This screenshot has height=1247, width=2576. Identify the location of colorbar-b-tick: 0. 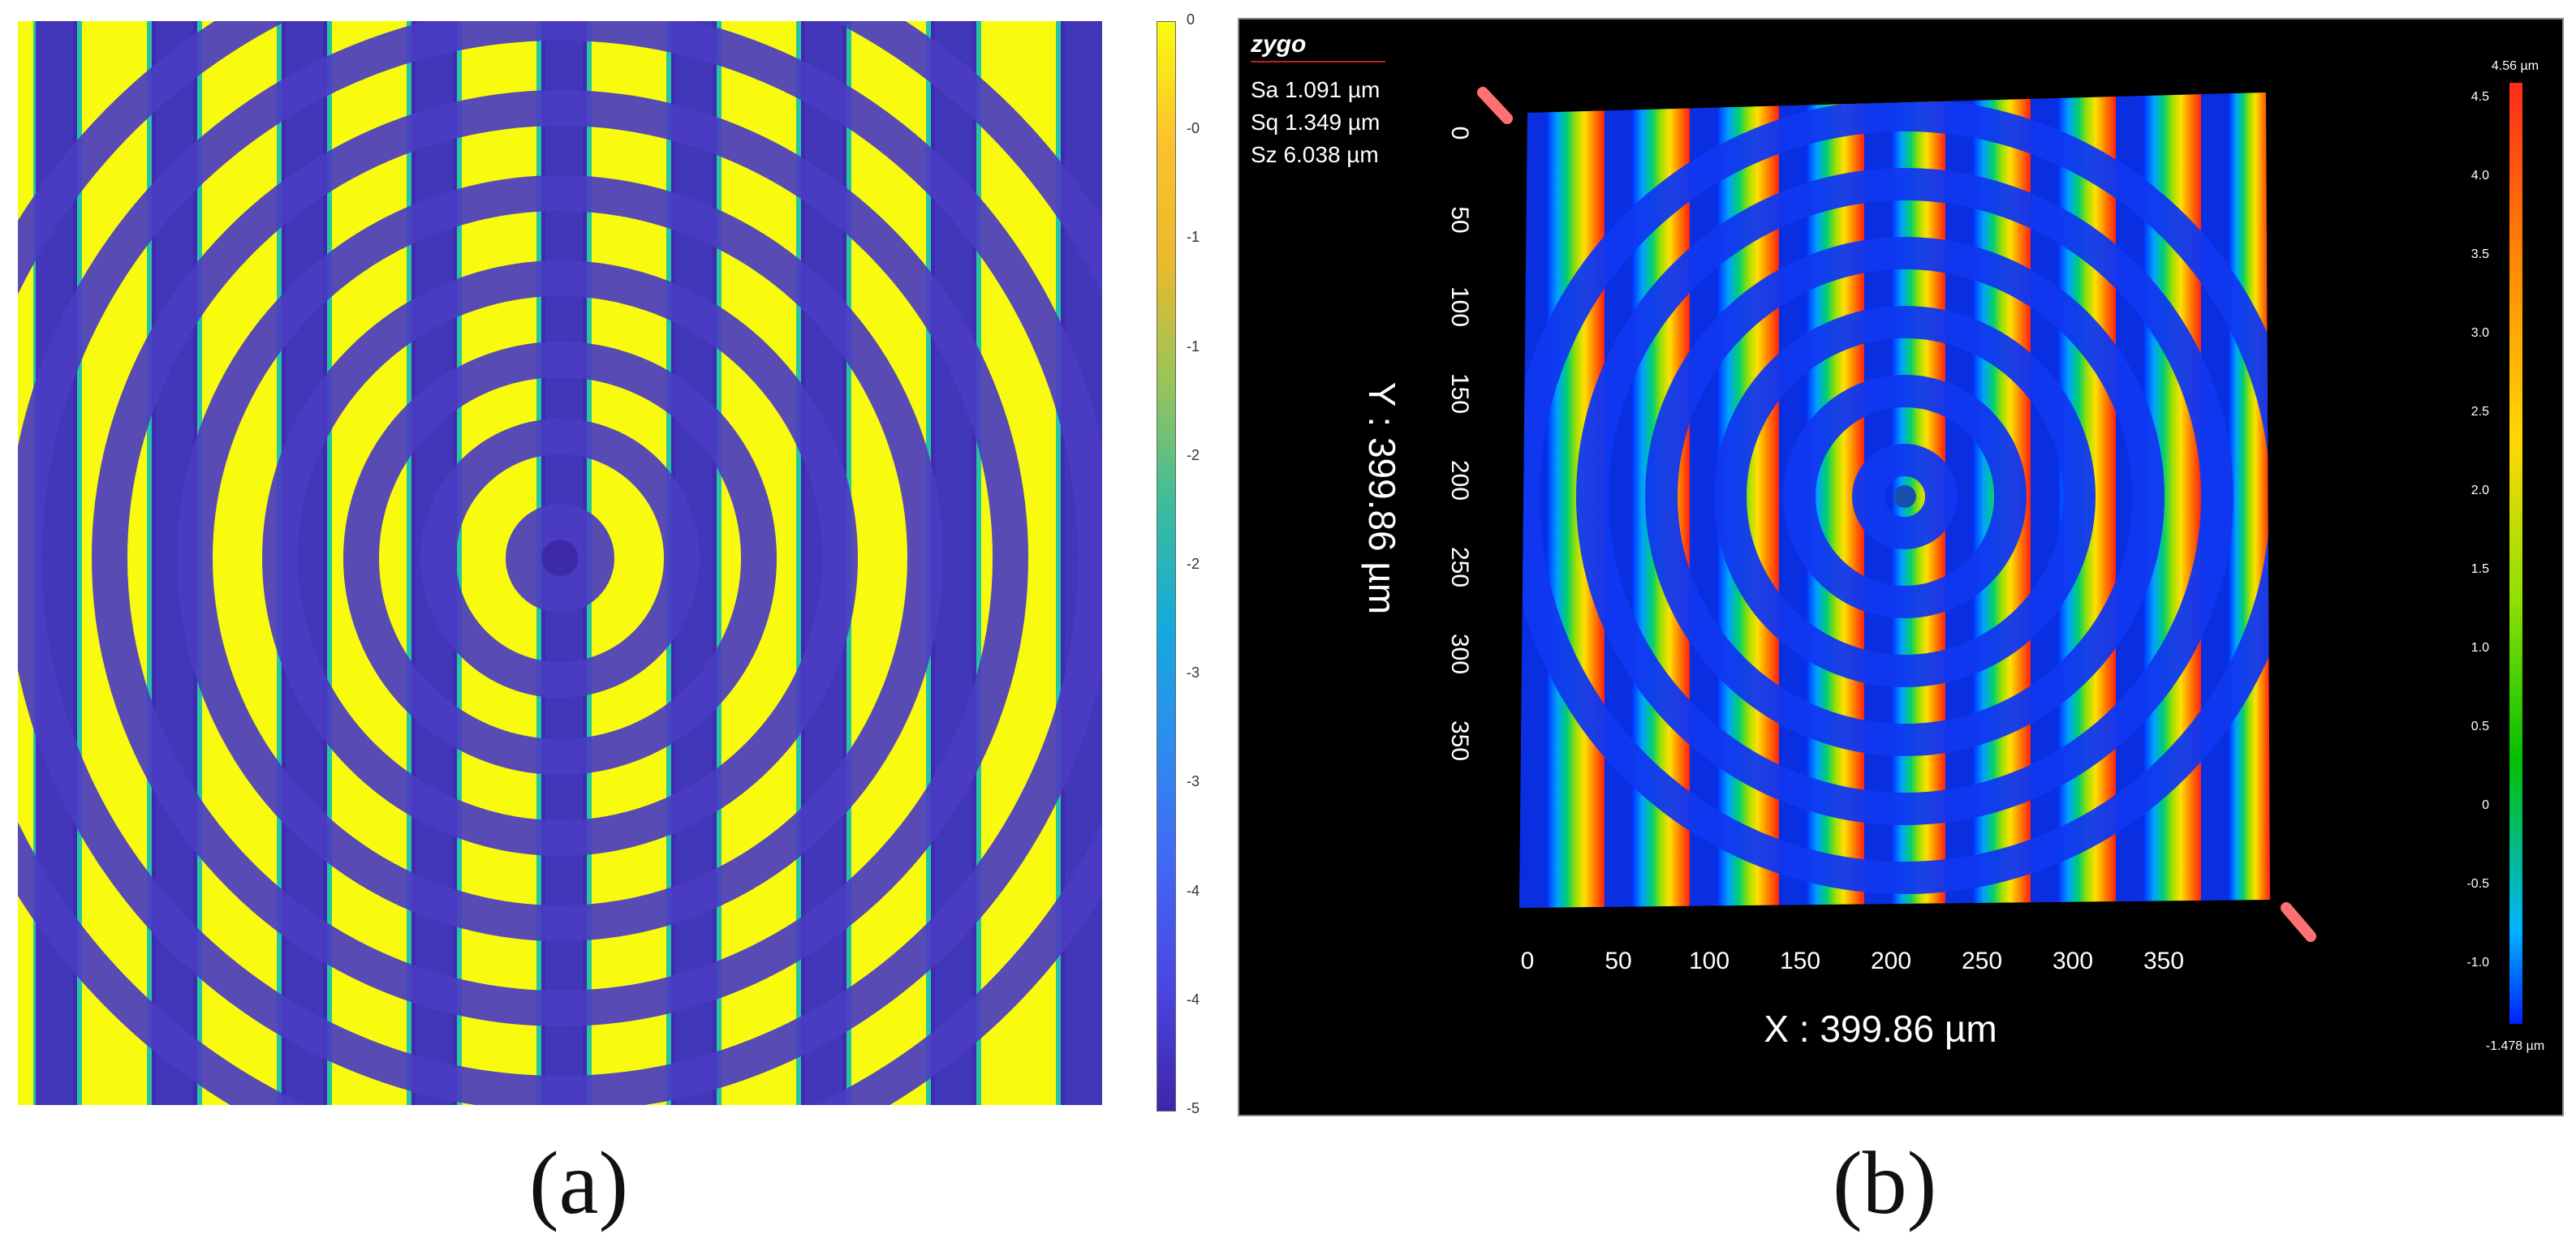
(2486, 805).